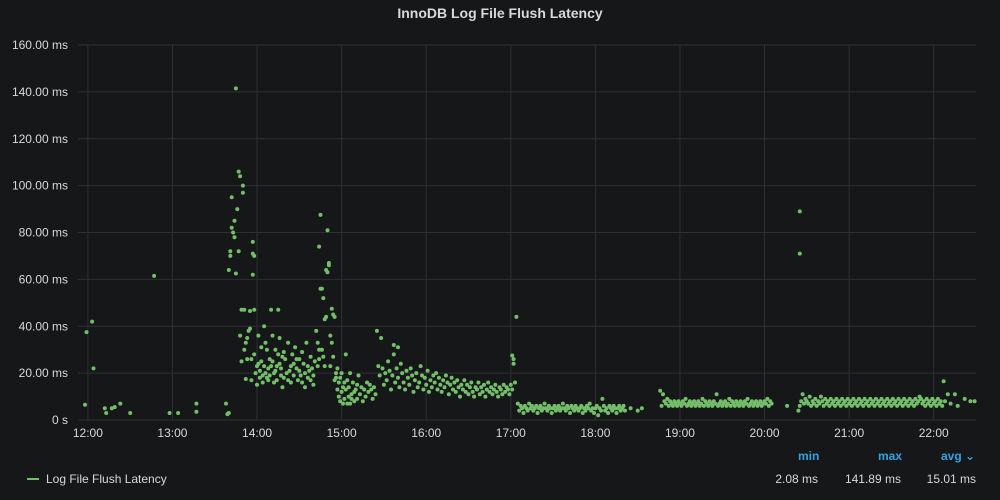 The image size is (1000, 500). I want to click on panel-title: InnoDB Log File Flush Latency, so click(500, 13).